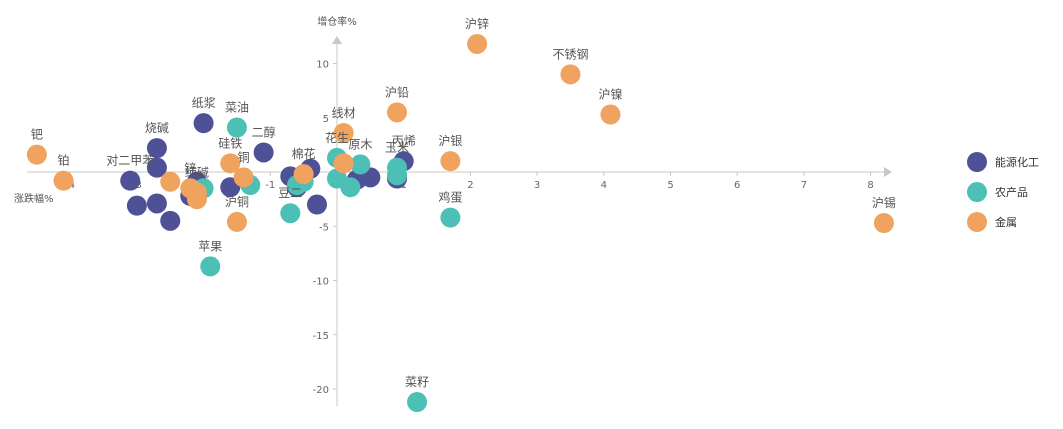 This screenshot has width=1063, height=429. What do you see at coordinates (570, 54) in the screenshot?
I see `data-point-label: 不锈钢` at bounding box center [570, 54].